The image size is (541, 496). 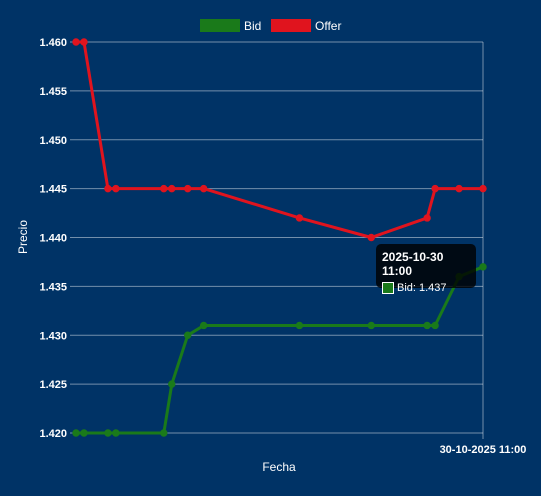 What do you see at coordinates (413, 264) in the screenshot?
I see `tooltip-title: 2025-10-30 11:00` at bounding box center [413, 264].